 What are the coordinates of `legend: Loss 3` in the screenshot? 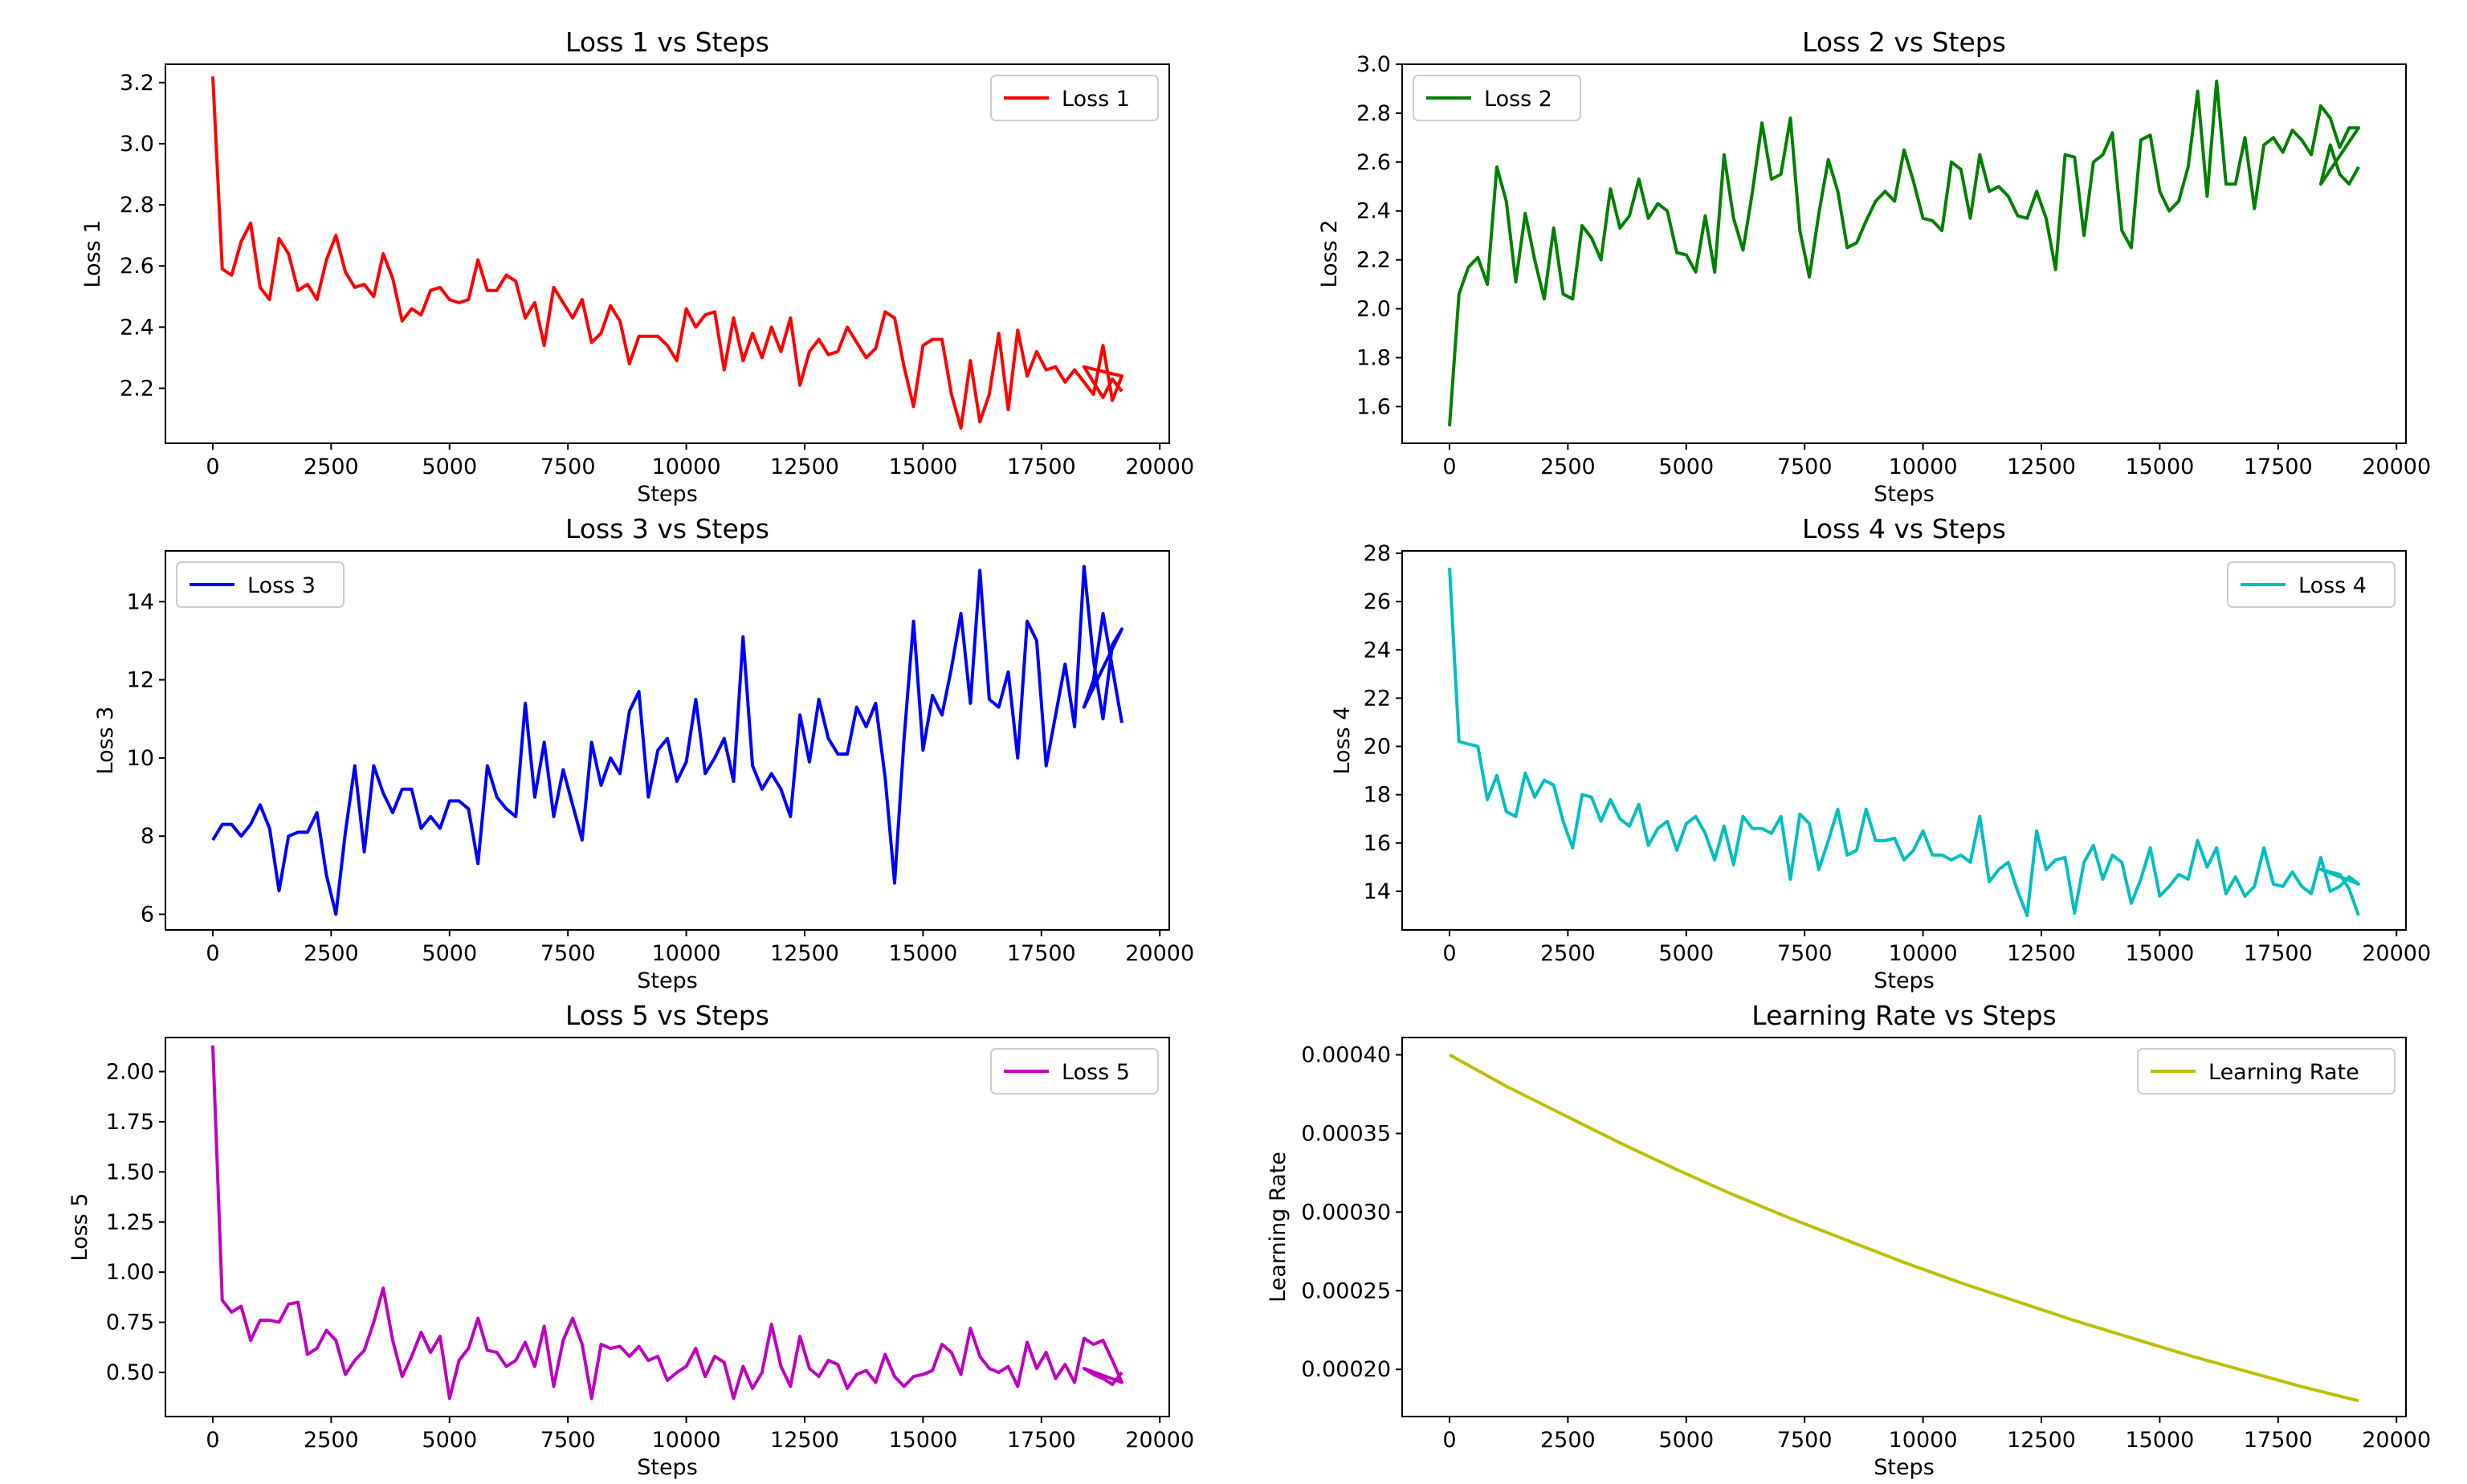 It's located at (261, 584).